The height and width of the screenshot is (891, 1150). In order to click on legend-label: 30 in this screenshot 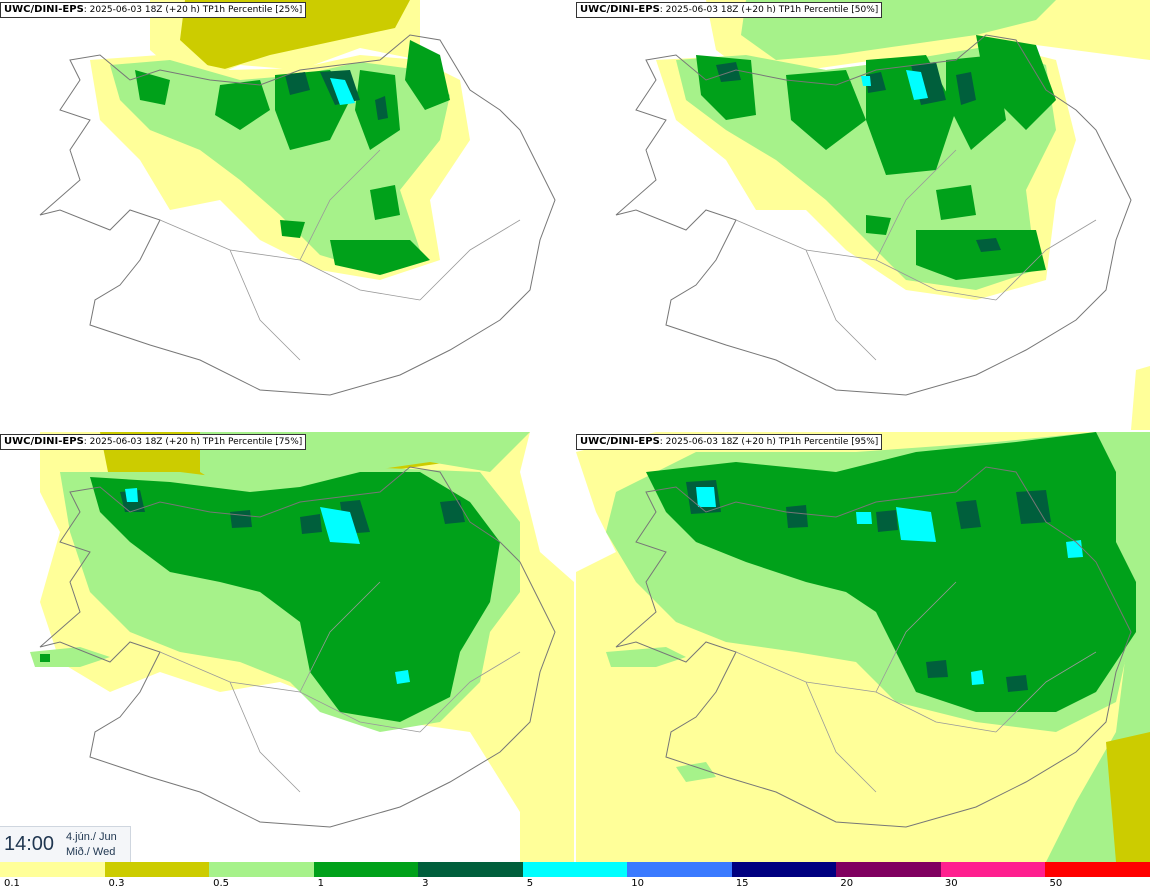, I will do `click(951, 883)`.